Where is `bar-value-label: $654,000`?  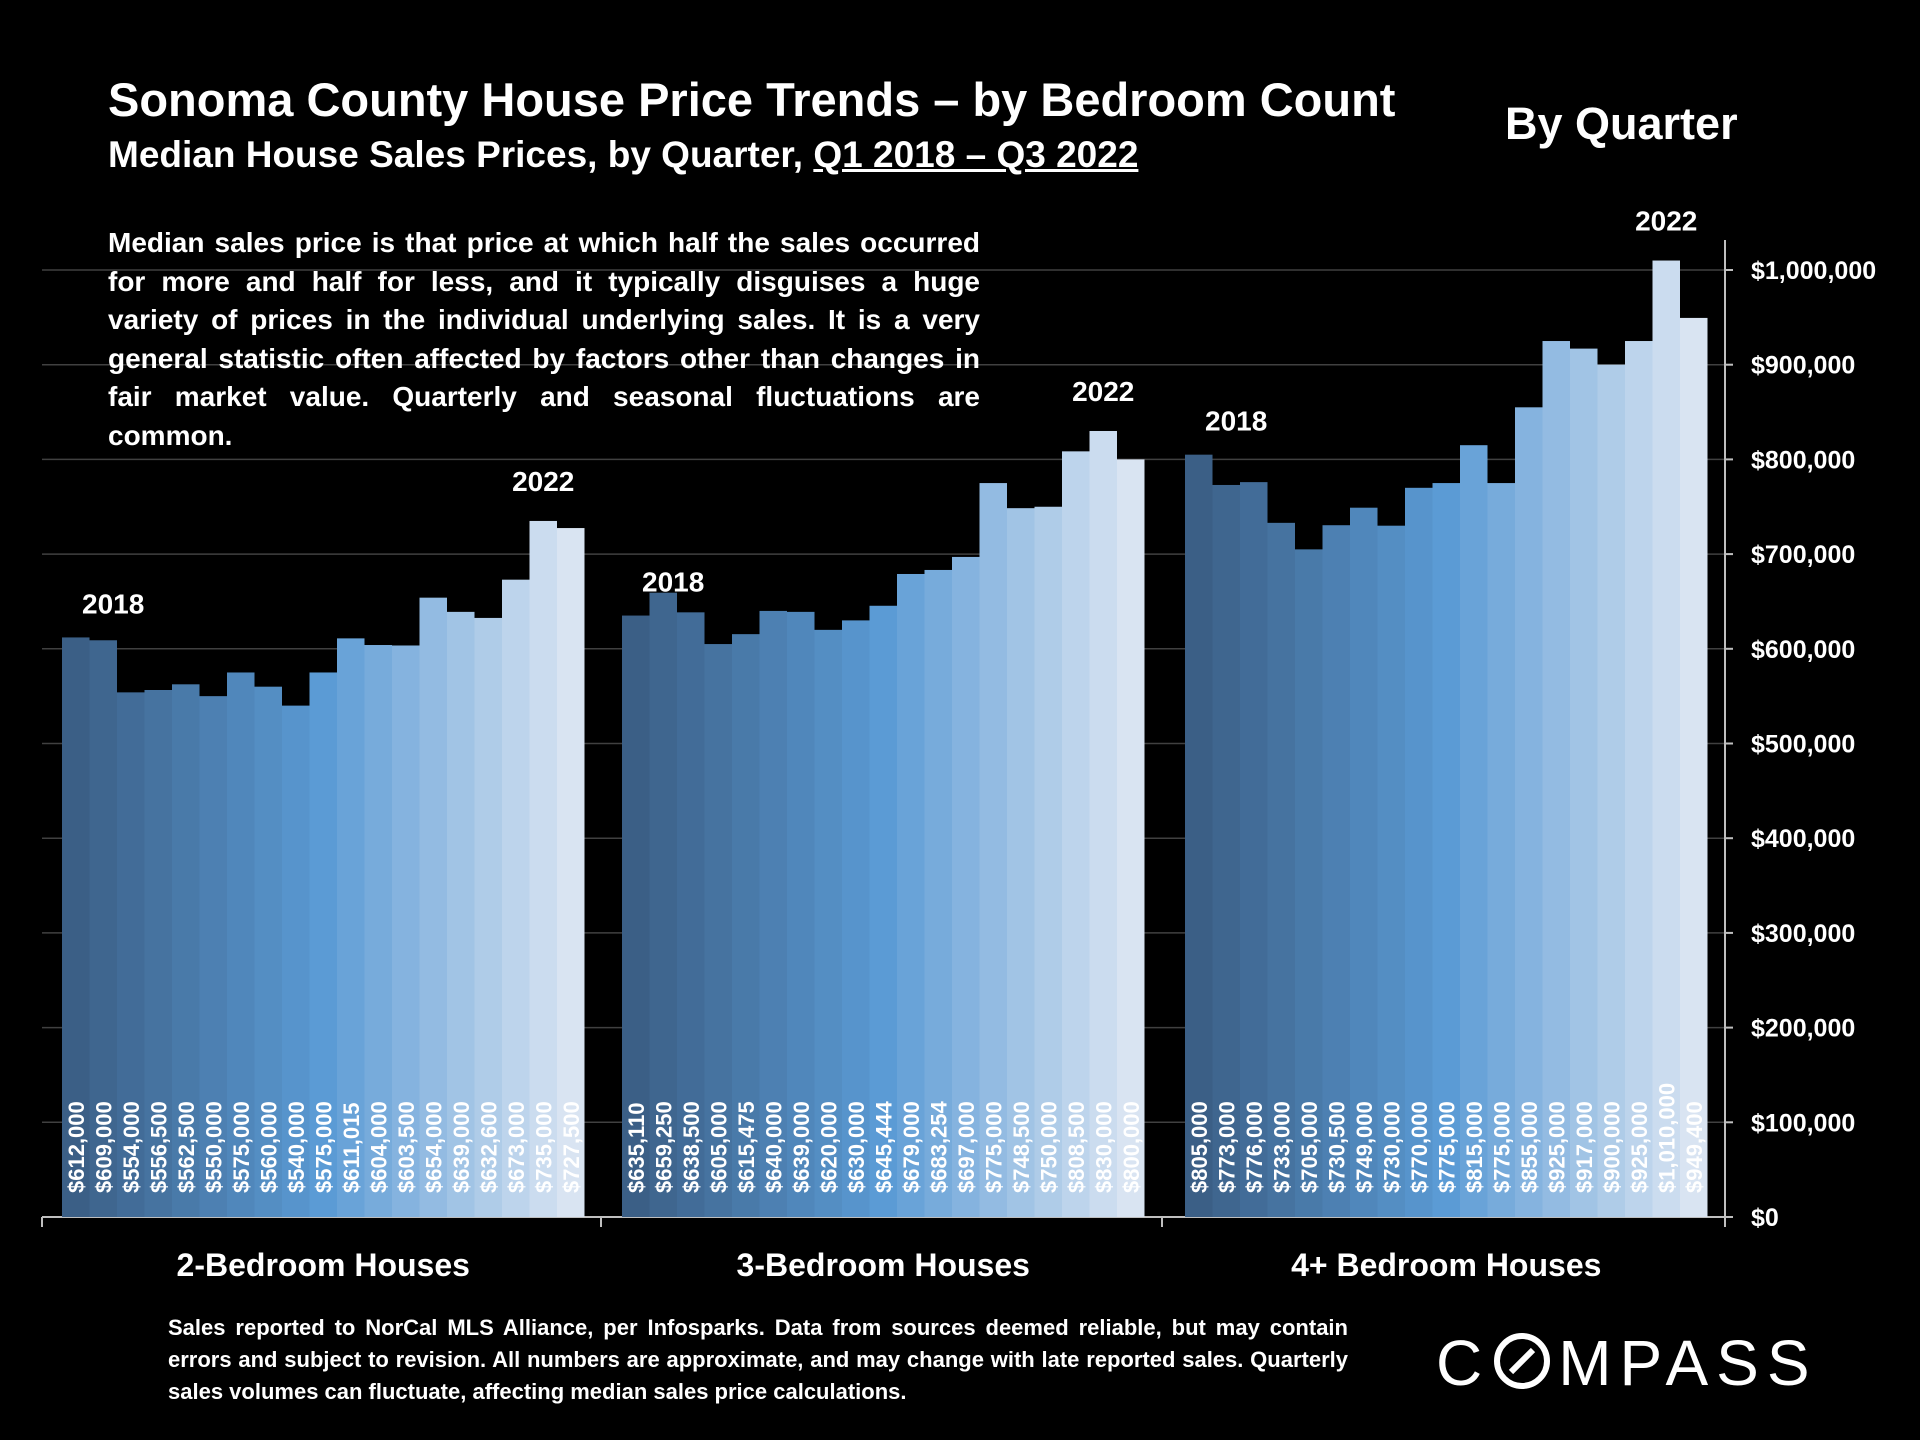
bar-value-label: $654,000 is located at coordinates (433, 1147).